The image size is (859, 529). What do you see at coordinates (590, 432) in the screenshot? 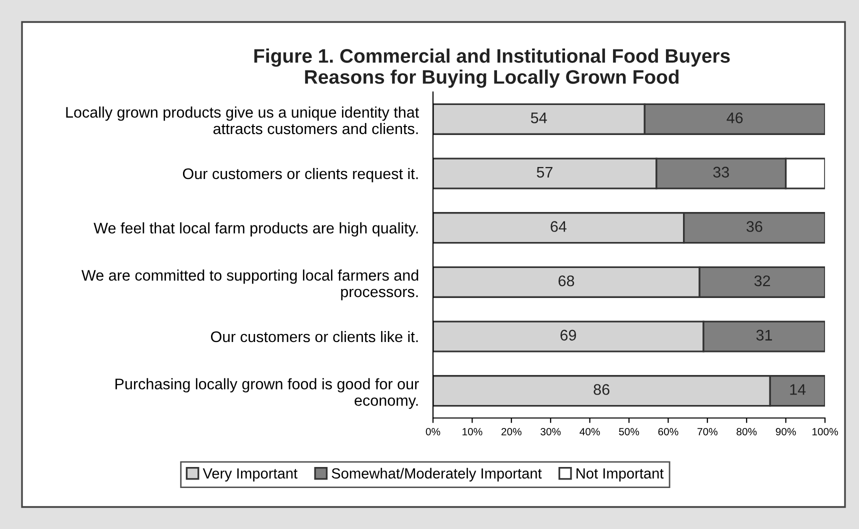
I see `x-tick-label: 40%` at bounding box center [590, 432].